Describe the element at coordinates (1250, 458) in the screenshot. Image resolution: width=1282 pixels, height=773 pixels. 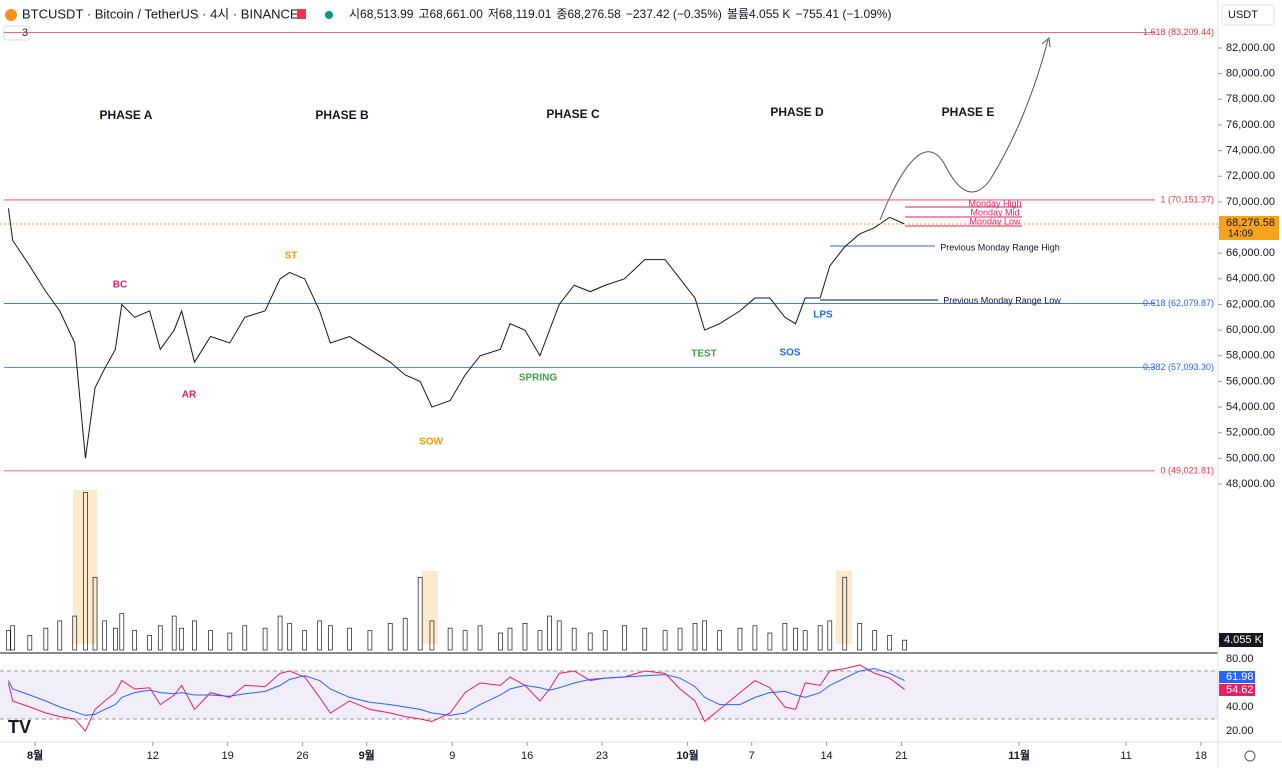
I see `y-tick-label: 50,000.00` at that location.